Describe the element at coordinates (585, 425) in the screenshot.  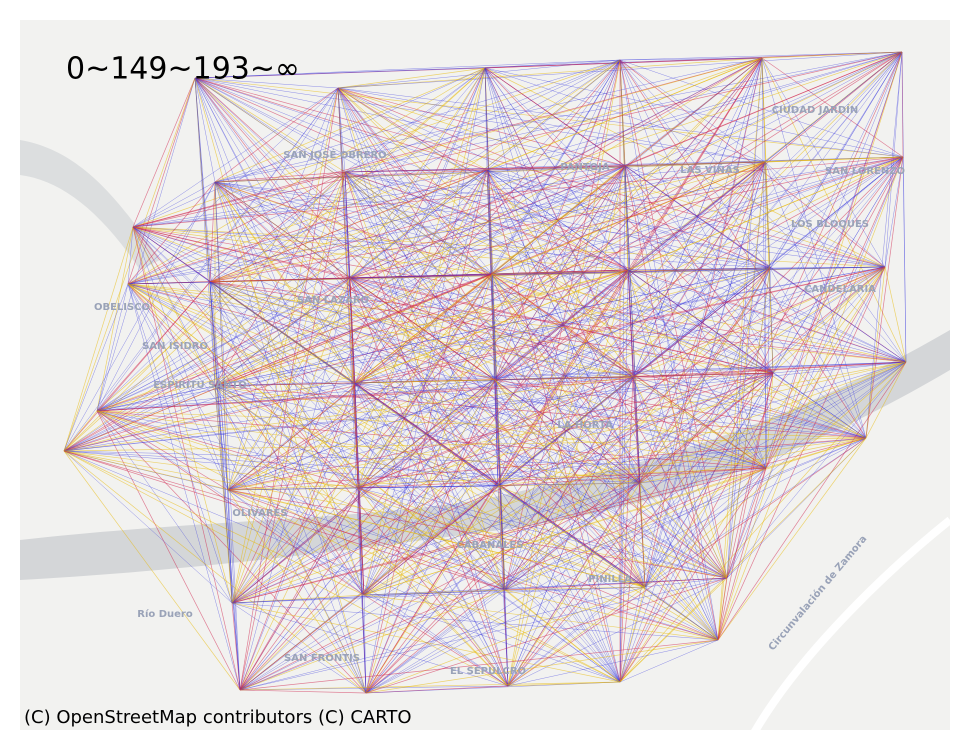
I see `place-label: LA HORTA` at that location.